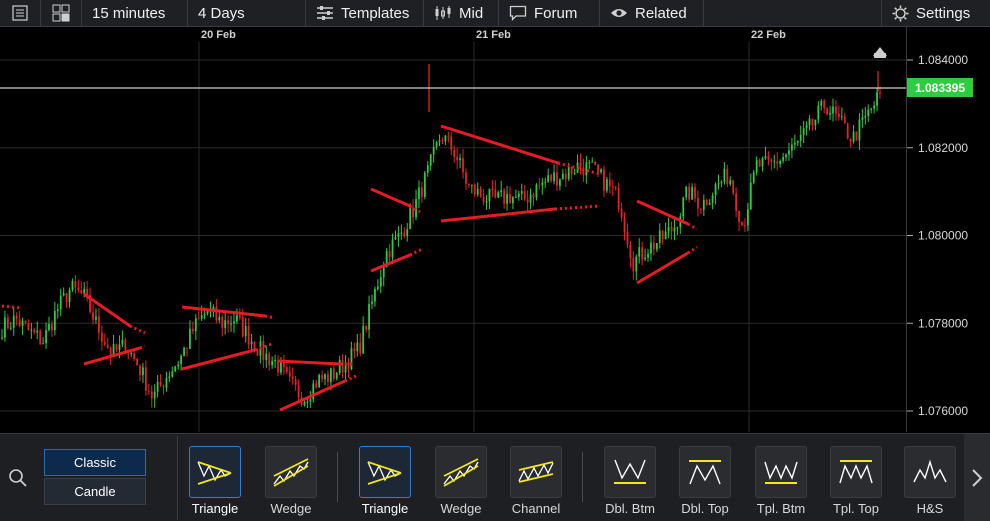 The height and width of the screenshot is (521, 990). I want to click on scroll-right-button, so click(977, 477).